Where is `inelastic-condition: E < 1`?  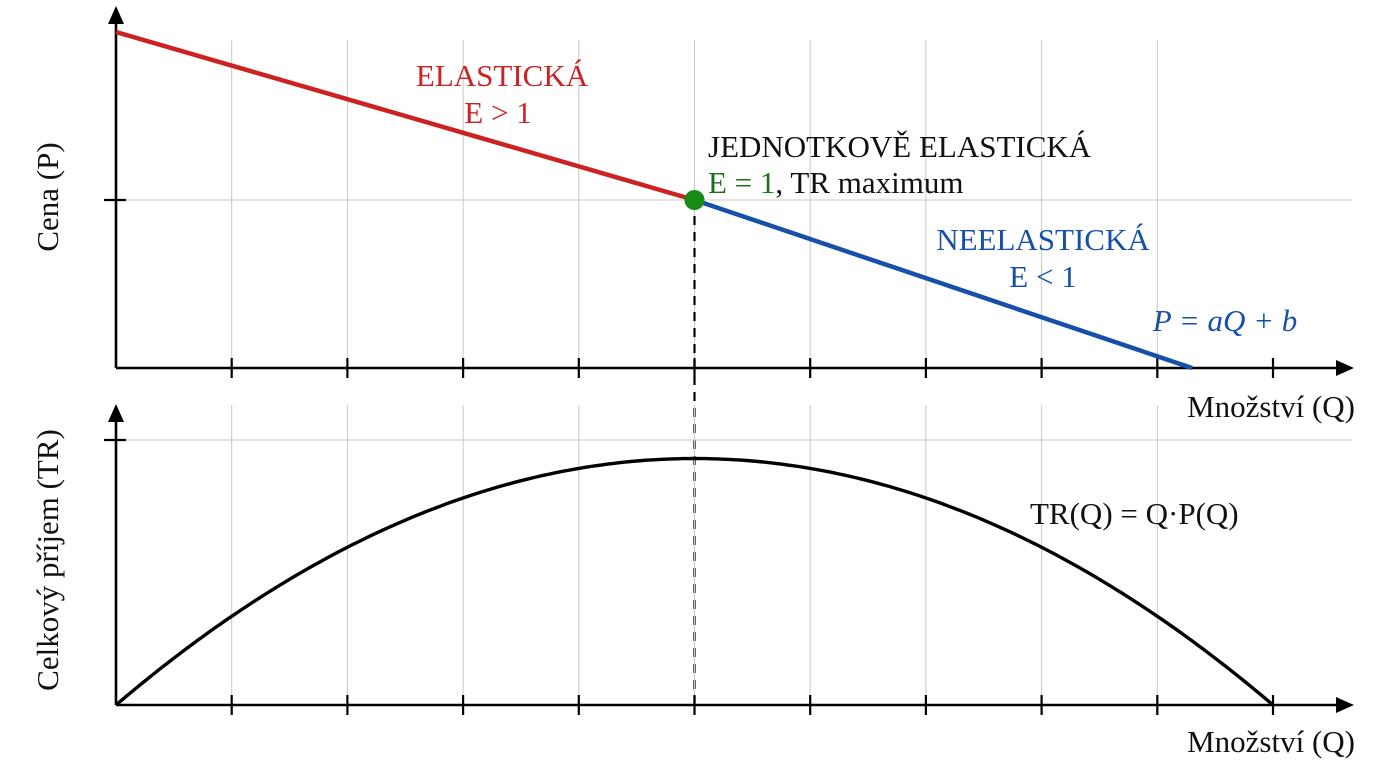 inelastic-condition: E < 1 is located at coordinates (1042, 276).